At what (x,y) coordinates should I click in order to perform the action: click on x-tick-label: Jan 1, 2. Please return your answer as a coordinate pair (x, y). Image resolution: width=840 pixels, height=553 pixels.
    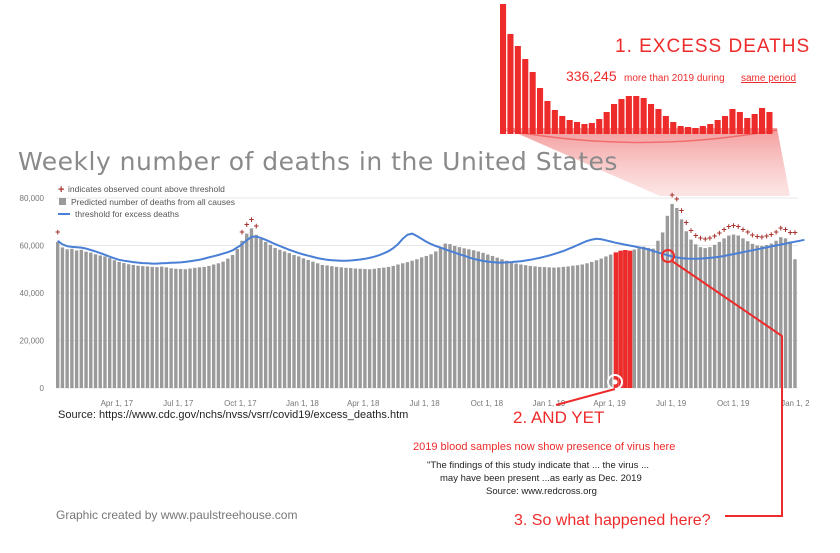
    Looking at the image, I should click on (795, 403).